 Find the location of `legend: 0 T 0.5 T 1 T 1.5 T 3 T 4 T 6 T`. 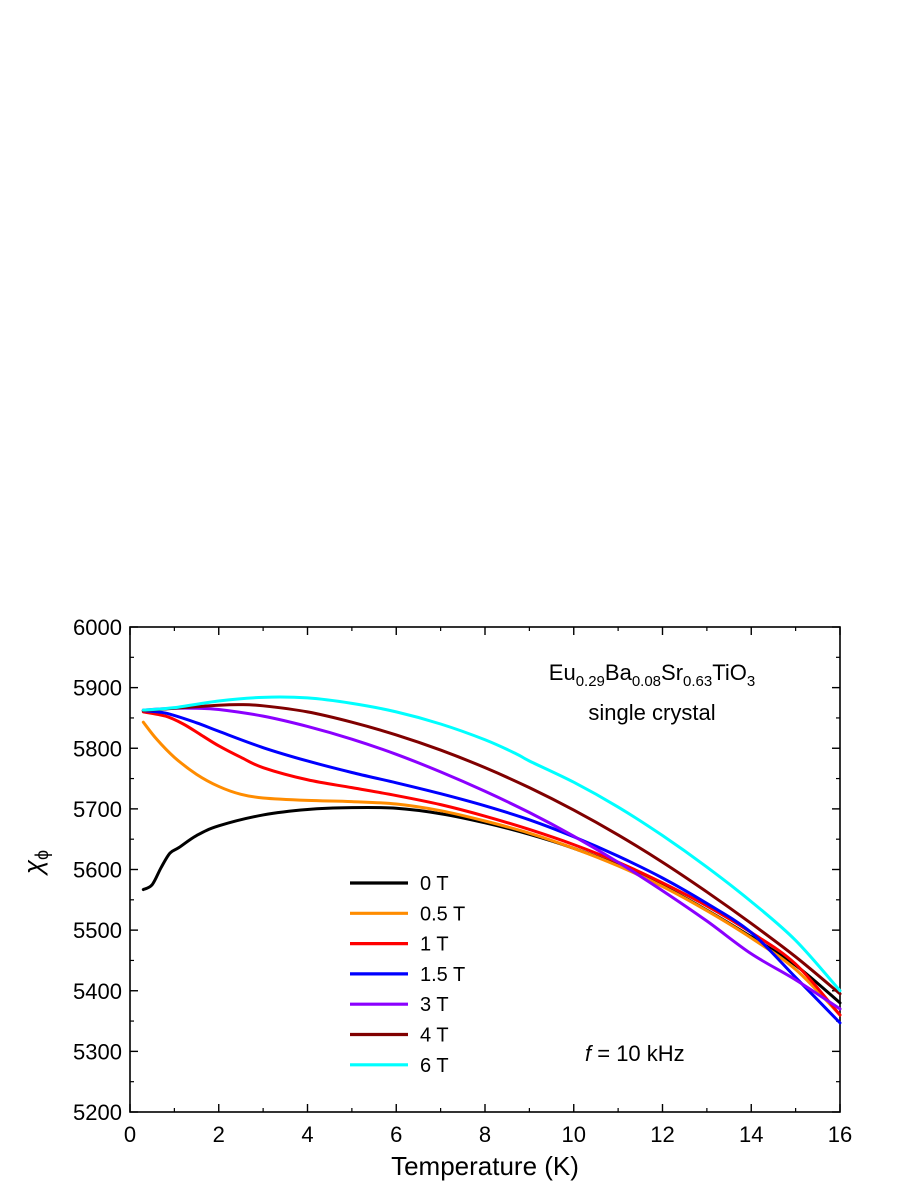

legend: 0 T 0.5 T 1 T 1.5 T 3 T 4 T 6 T is located at coordinates (407, 975).